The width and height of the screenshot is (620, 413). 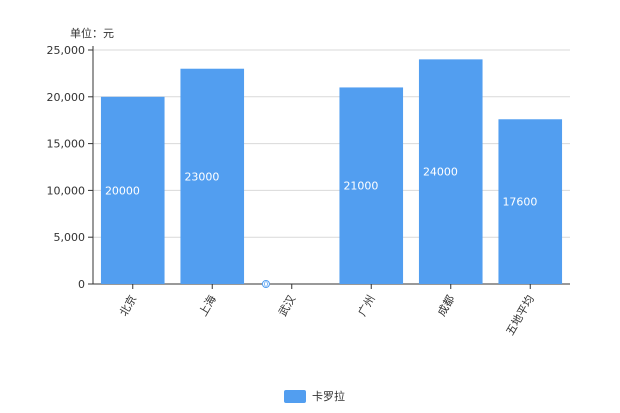 I want to click on data-label: 0, so click(x=266, y=285).